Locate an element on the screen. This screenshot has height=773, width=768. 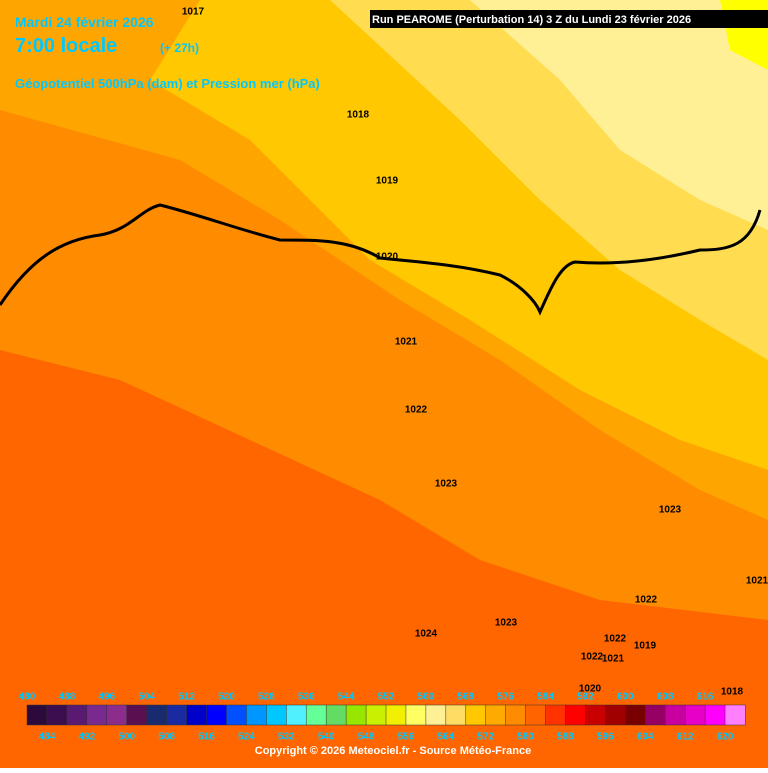
colorbar-label: 552 is located at coordinates (386, 697).